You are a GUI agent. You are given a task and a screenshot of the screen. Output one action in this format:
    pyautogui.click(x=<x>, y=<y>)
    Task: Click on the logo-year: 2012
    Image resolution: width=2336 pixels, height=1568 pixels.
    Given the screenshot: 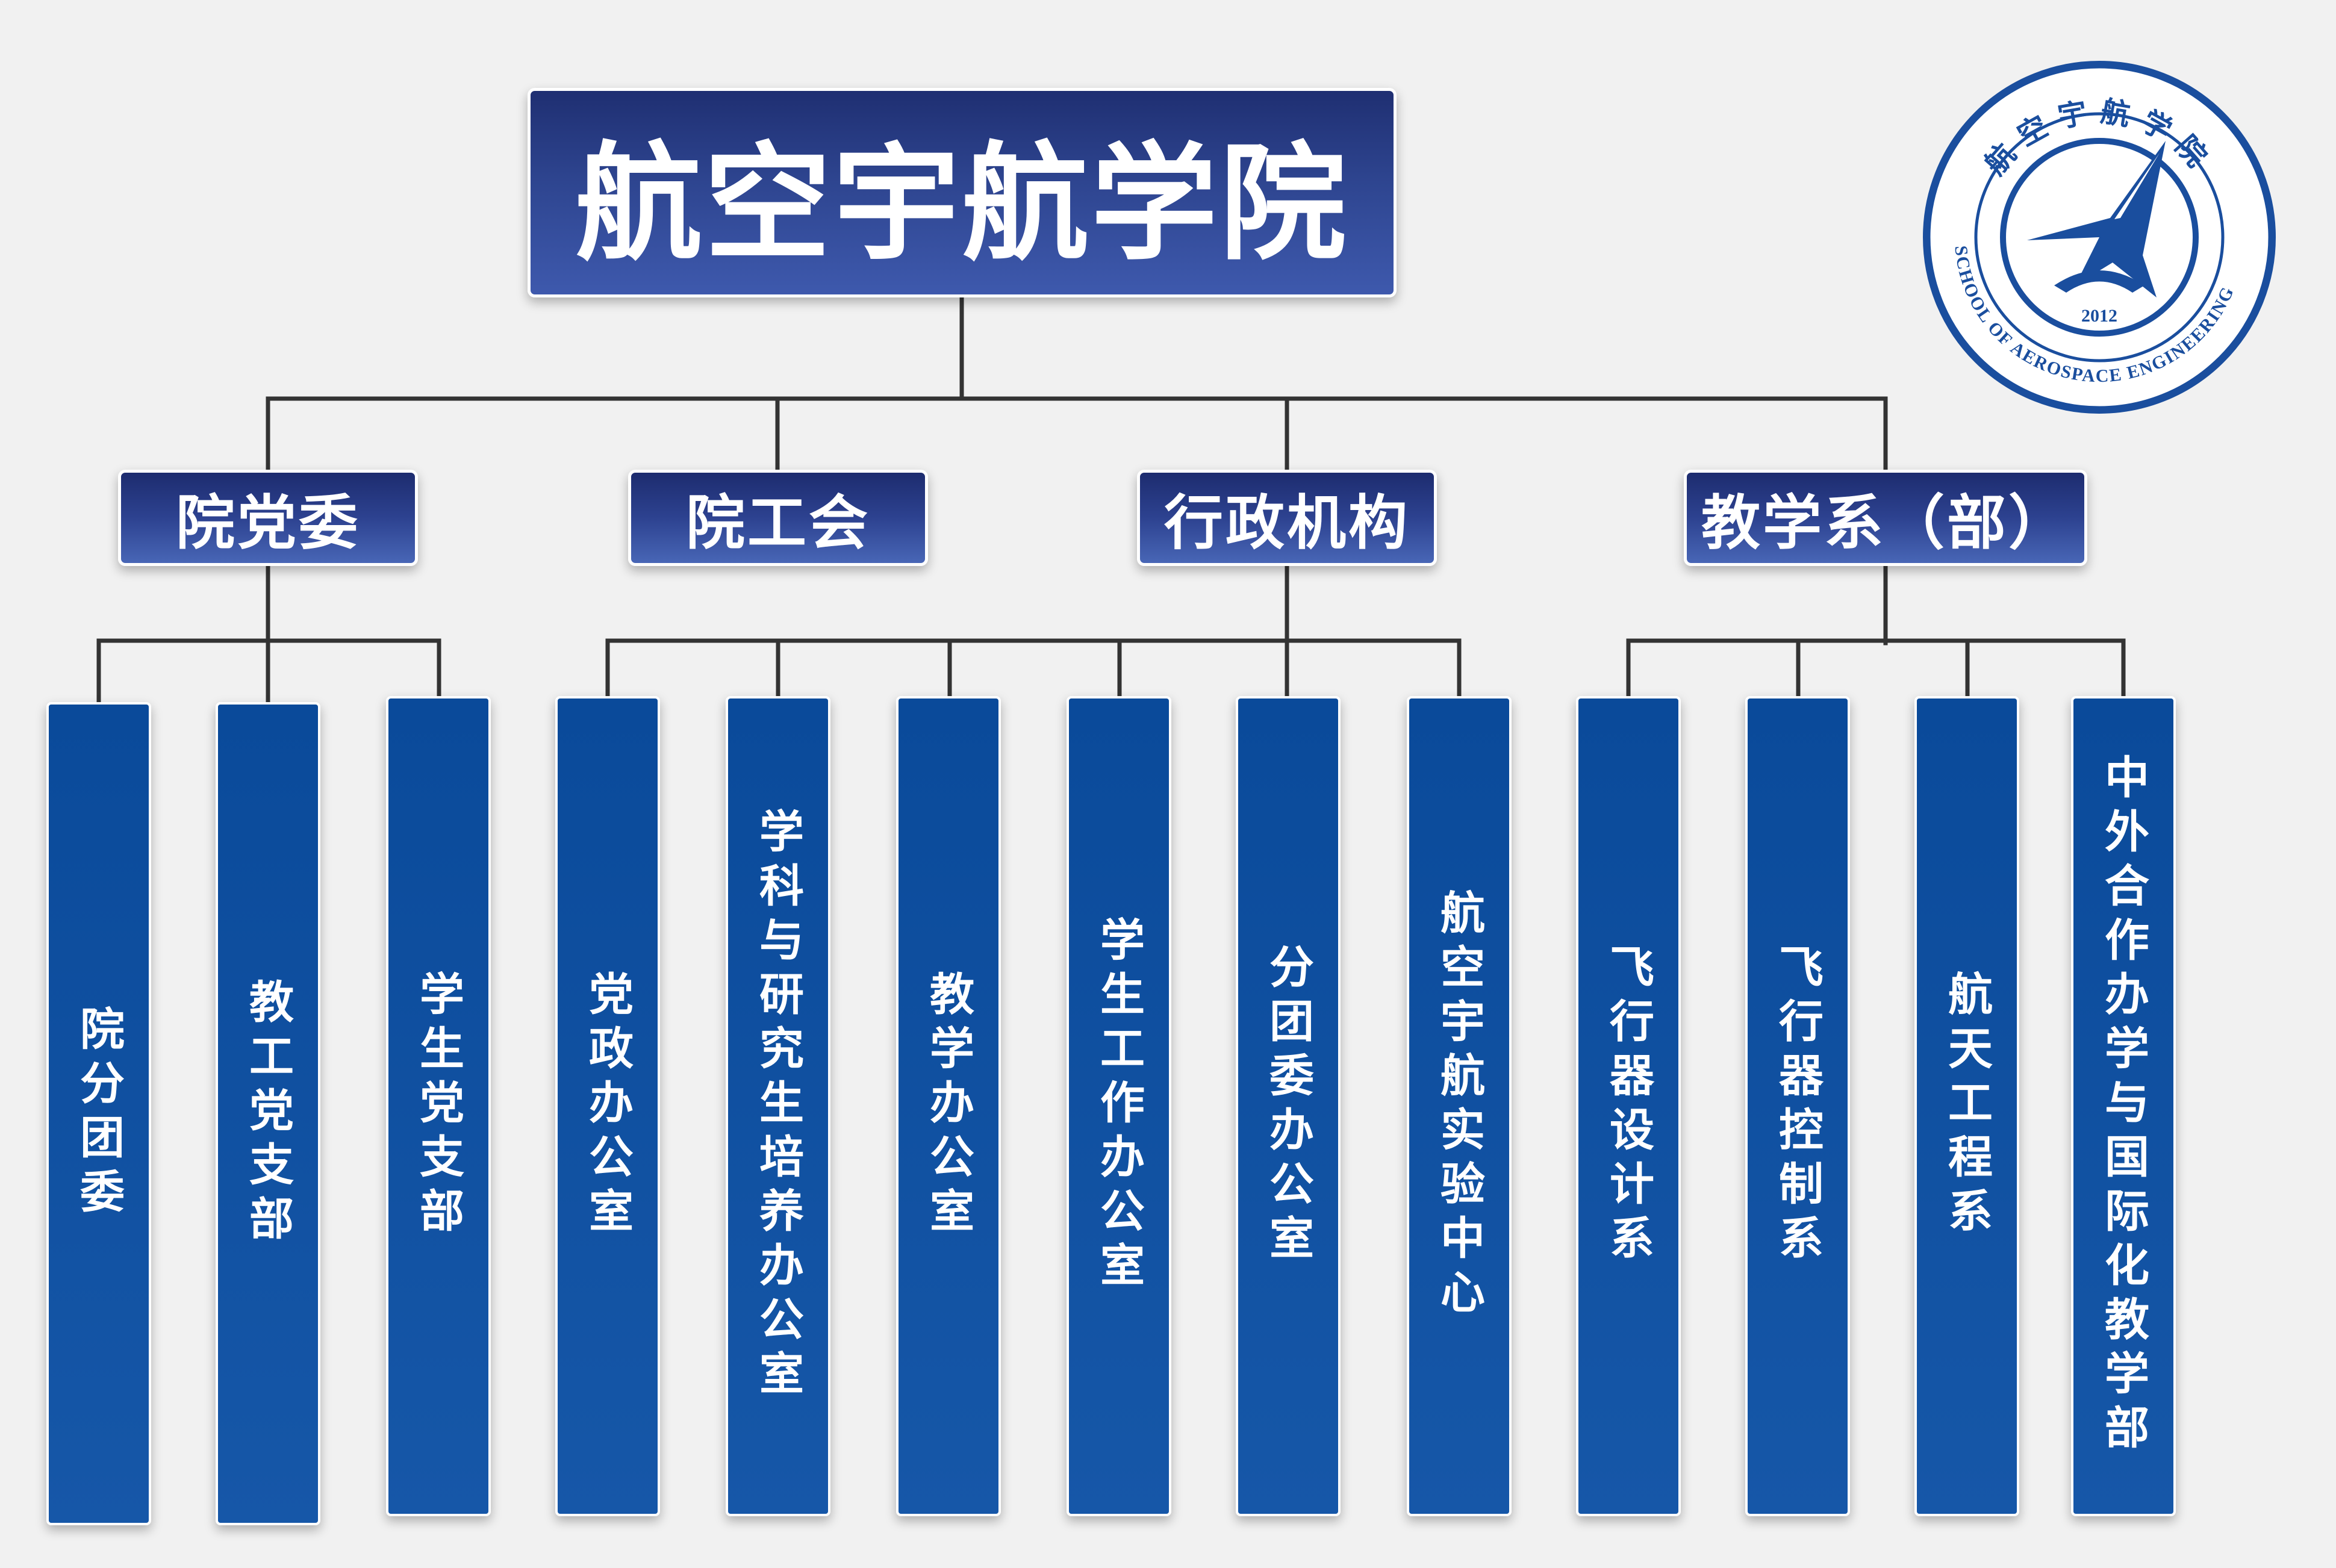 What is the action you would take?
    pyautogui.click(x=2099, y=316)
    